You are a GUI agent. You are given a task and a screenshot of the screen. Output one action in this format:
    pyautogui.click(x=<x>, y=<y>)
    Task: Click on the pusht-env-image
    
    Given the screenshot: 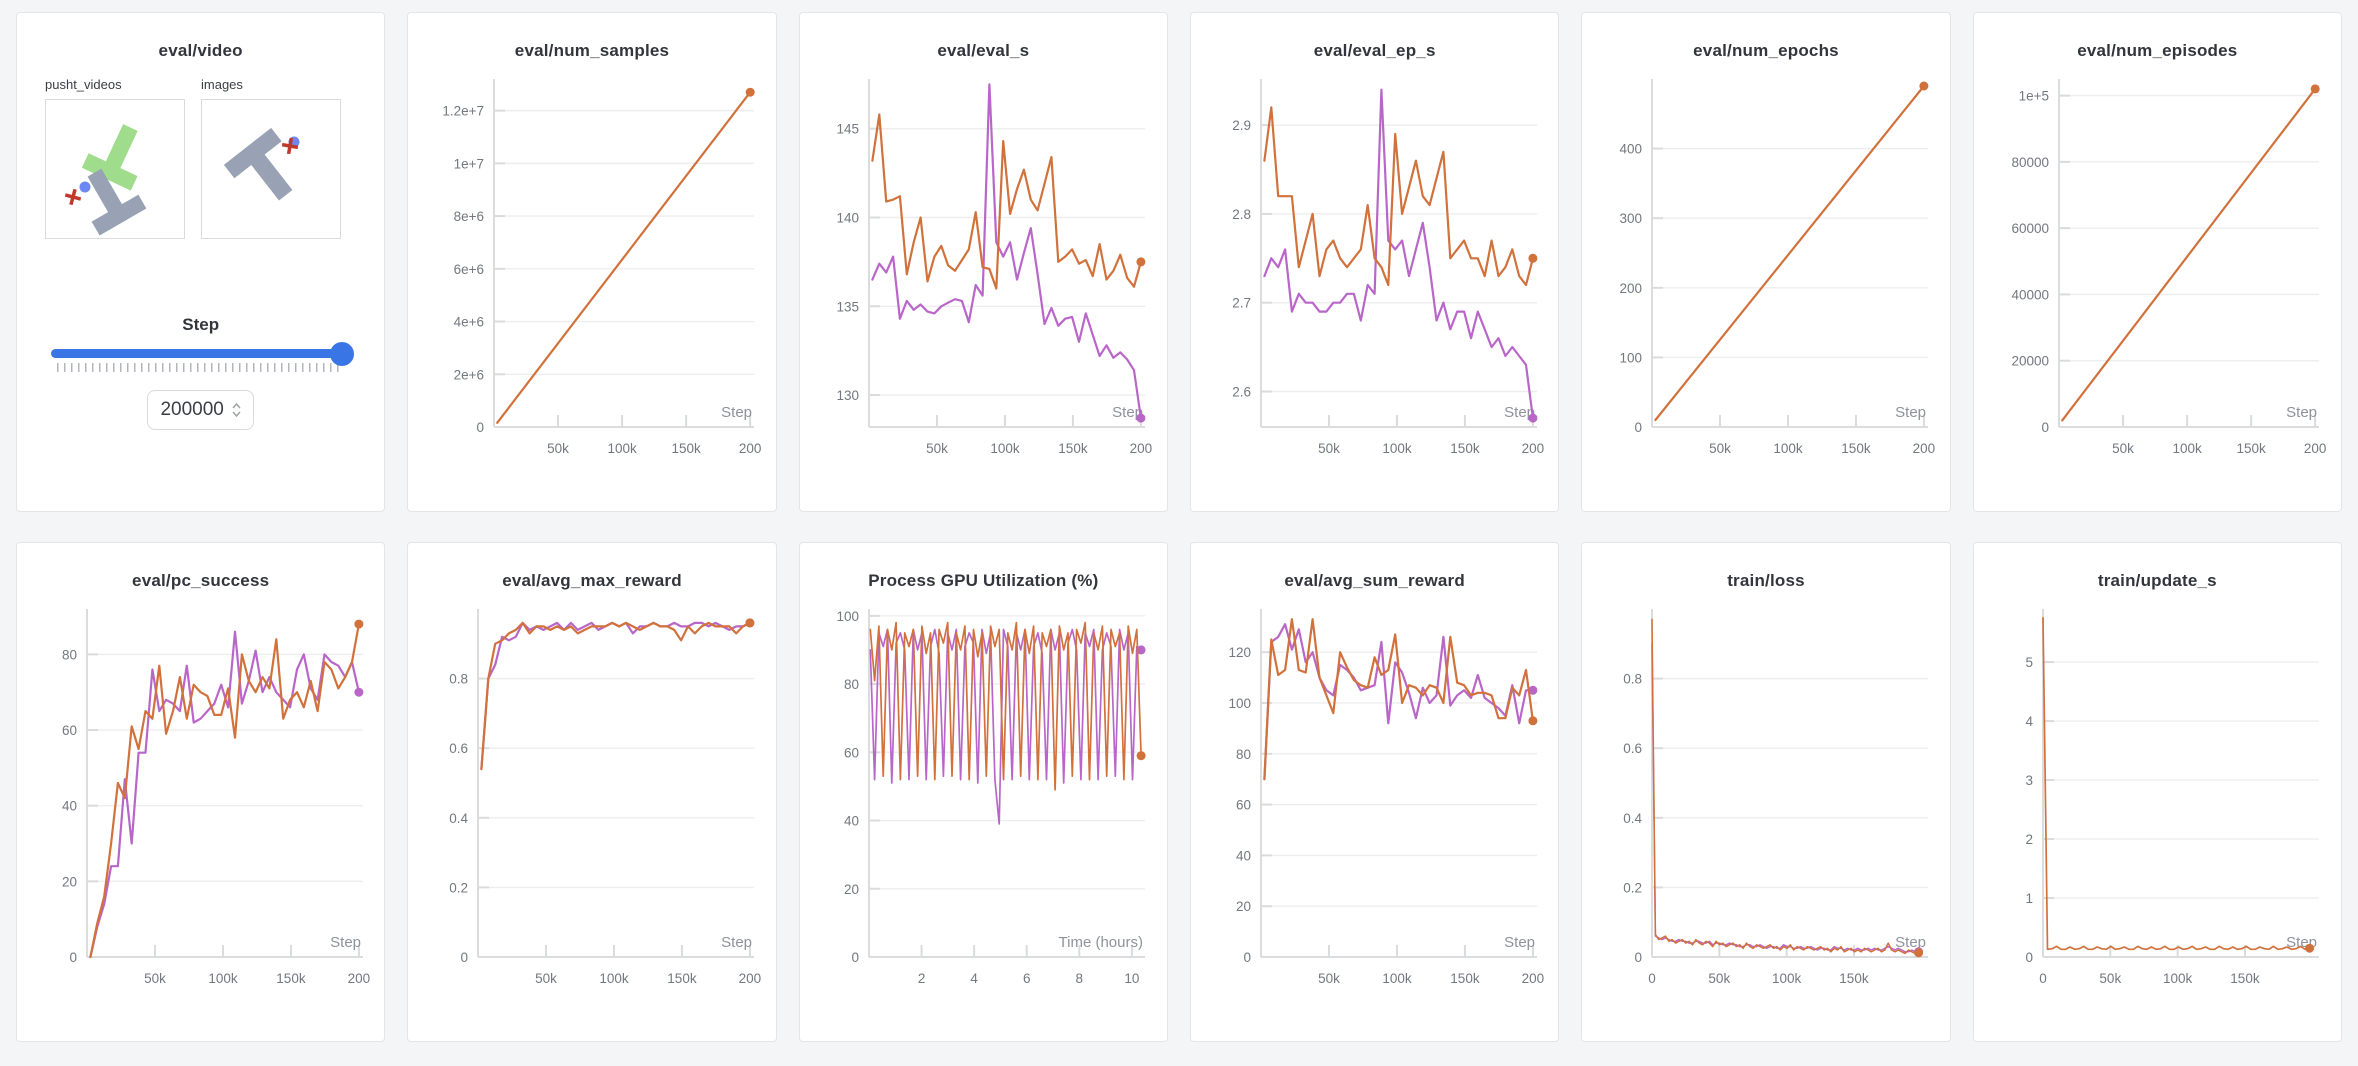 What is the action you would take?
    pyautogui.click(x=105, y=180)
    